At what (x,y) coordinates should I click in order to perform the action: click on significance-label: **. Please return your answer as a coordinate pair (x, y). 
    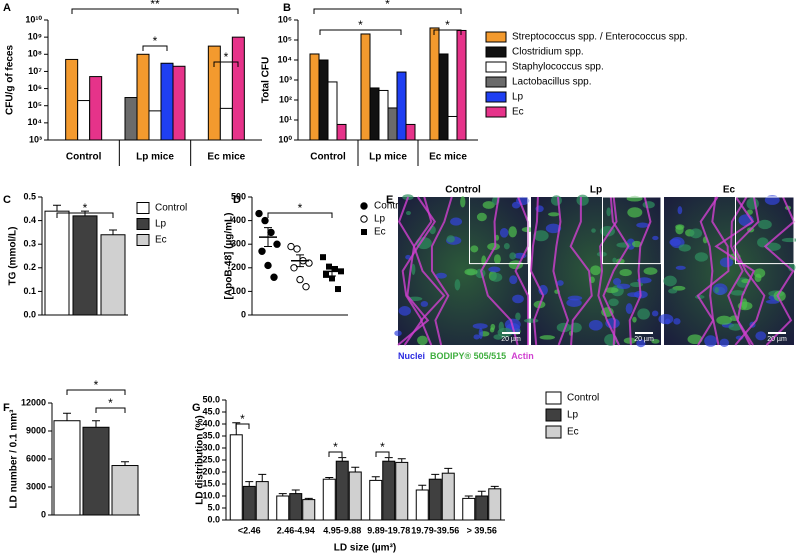
    Looking at the image, I should click on (155, 5).